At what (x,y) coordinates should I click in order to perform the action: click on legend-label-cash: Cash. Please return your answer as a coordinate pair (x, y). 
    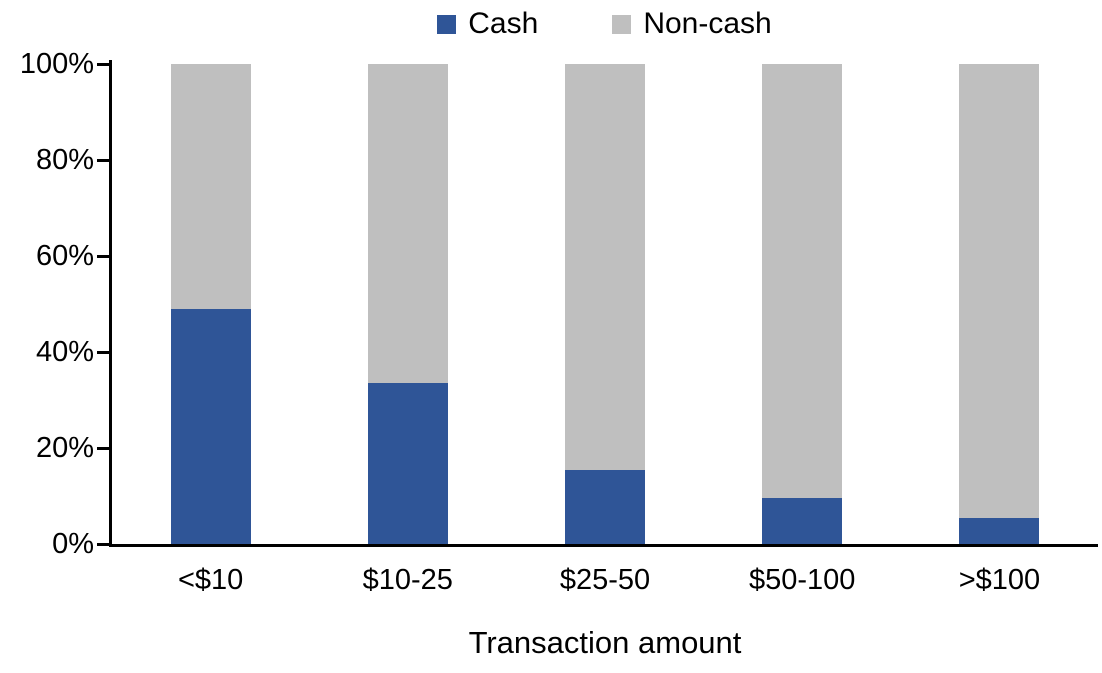
    Looking at the image, I should click on (503, 23).